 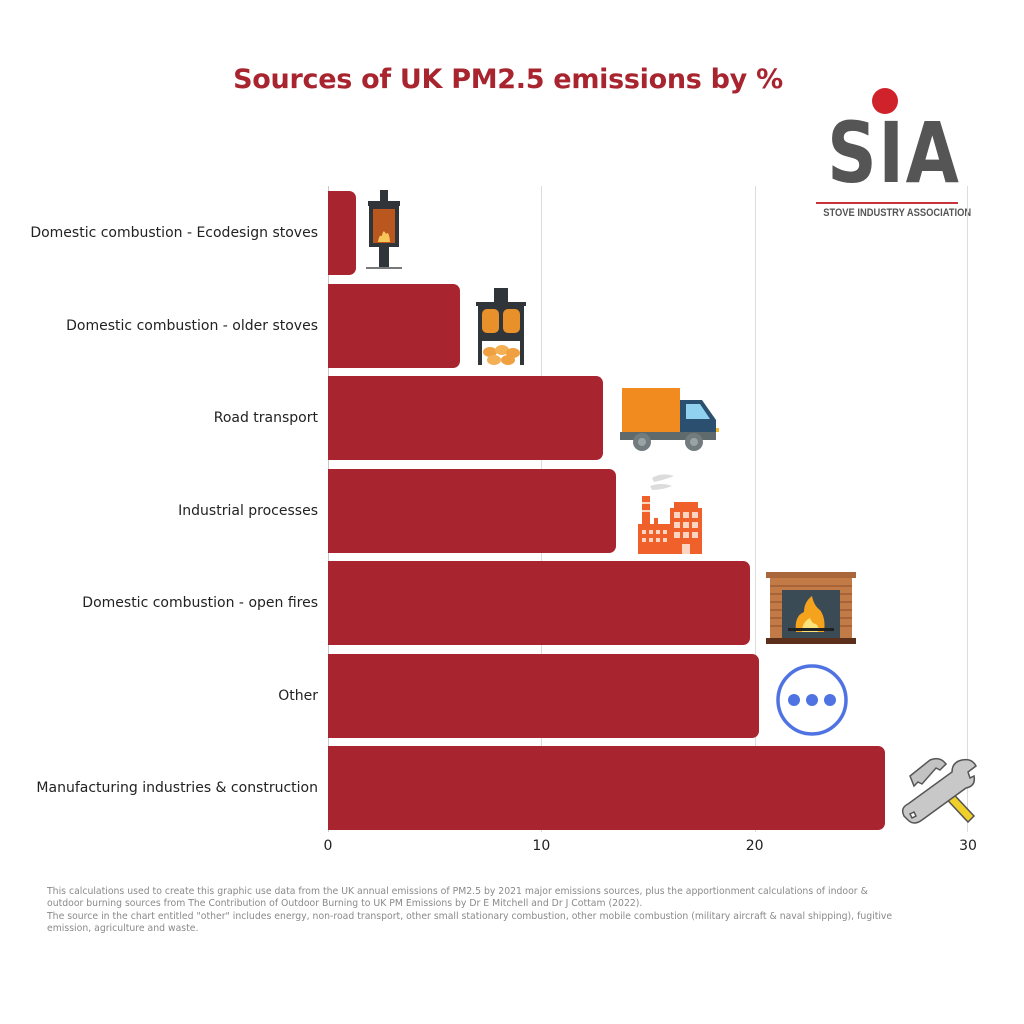 What do you see at coordinates (342, 233) in the screenshot?
I see `bar: 1.3` at bounding box center [342, 233].